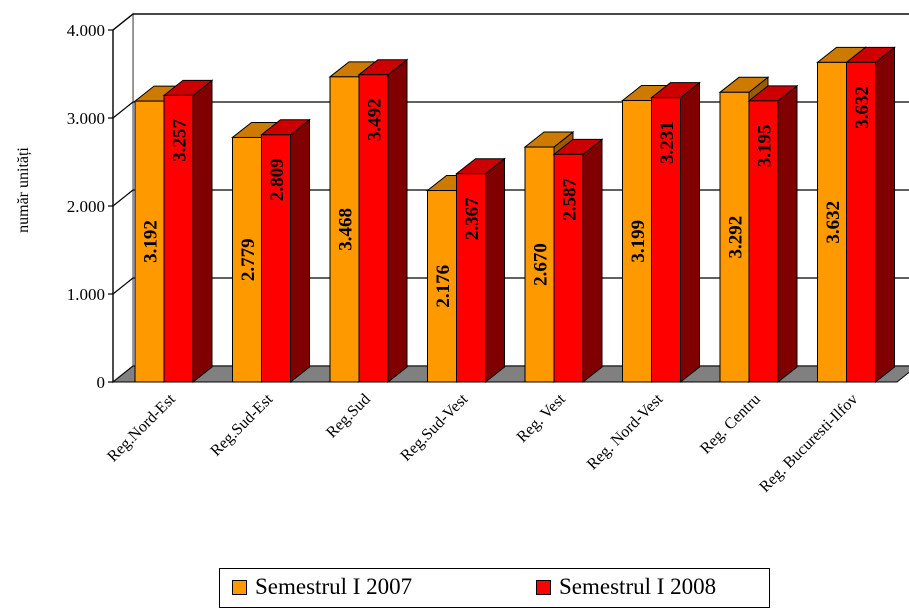 Image resolution: width=909 pixels, height=608 pixels. Describe the element at coordinates (86, 294) in the screenshot. I see `y-tick-label: 1.000` at that location.